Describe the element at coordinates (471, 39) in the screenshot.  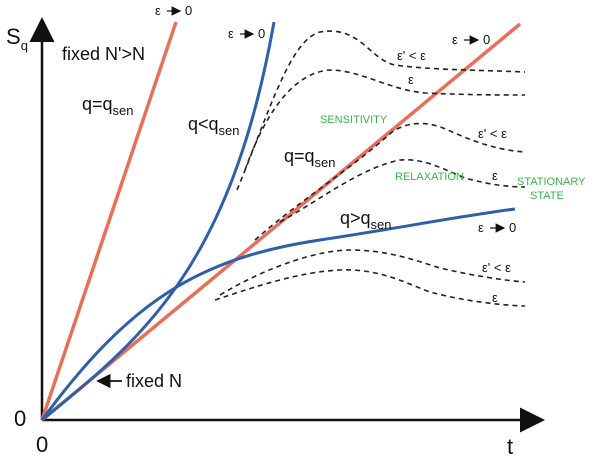
I see `eps-to-zero-c: ε 0` at that location.